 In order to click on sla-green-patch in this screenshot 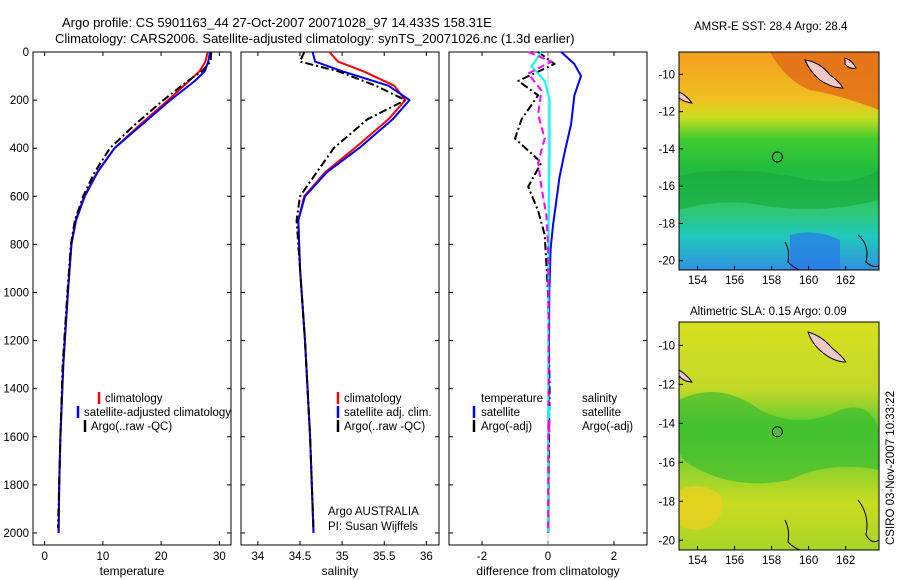, I will do `click(779, 438)`.